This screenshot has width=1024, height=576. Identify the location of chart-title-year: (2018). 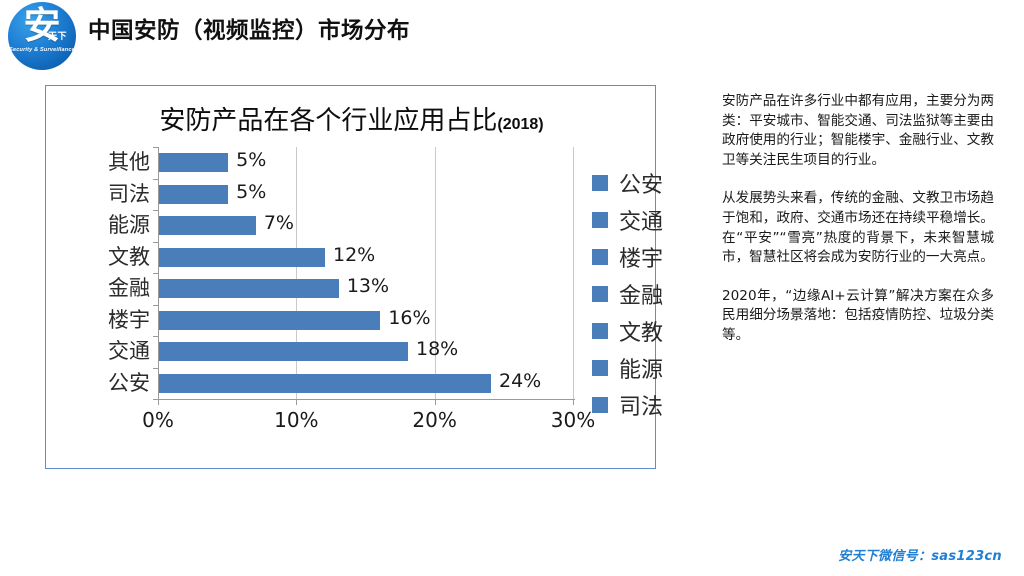
(520, 124).